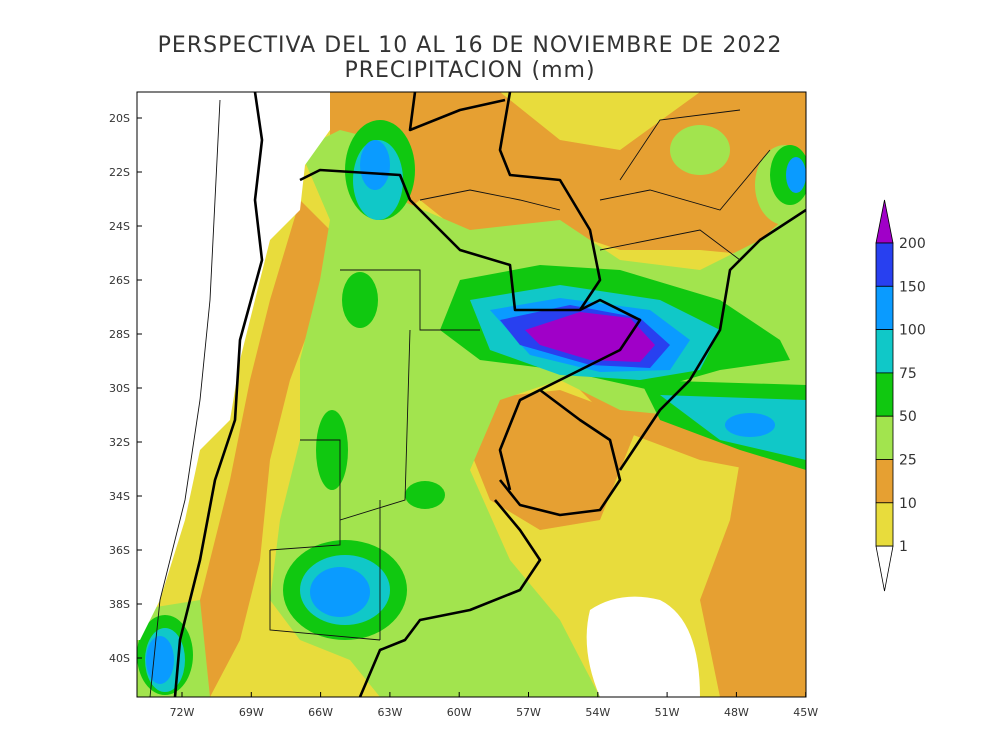 The height and width of the screenshot is (754, 1000). Describe the element at coordinates (908, 504) in the screenshot. I see `colorbar-label: 10` at that location.